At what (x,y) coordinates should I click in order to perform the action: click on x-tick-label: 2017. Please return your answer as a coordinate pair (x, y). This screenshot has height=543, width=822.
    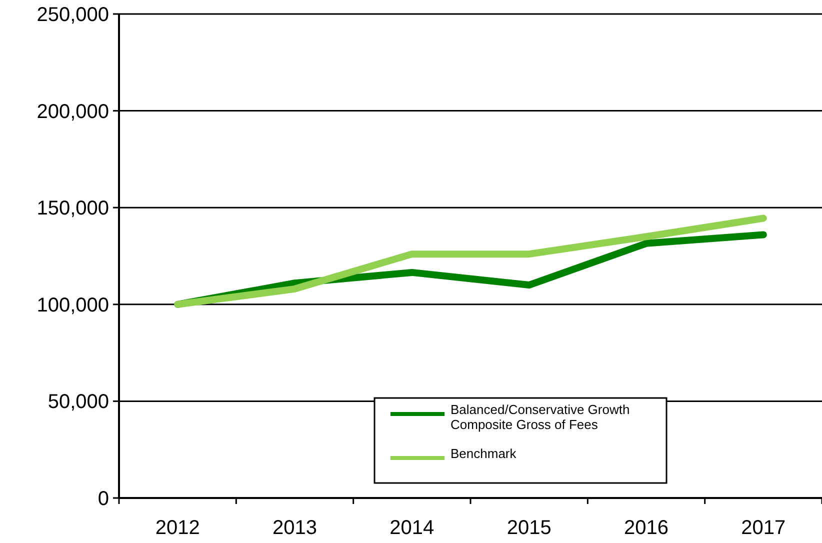
    Looking at the image, I should click on (763, 528).